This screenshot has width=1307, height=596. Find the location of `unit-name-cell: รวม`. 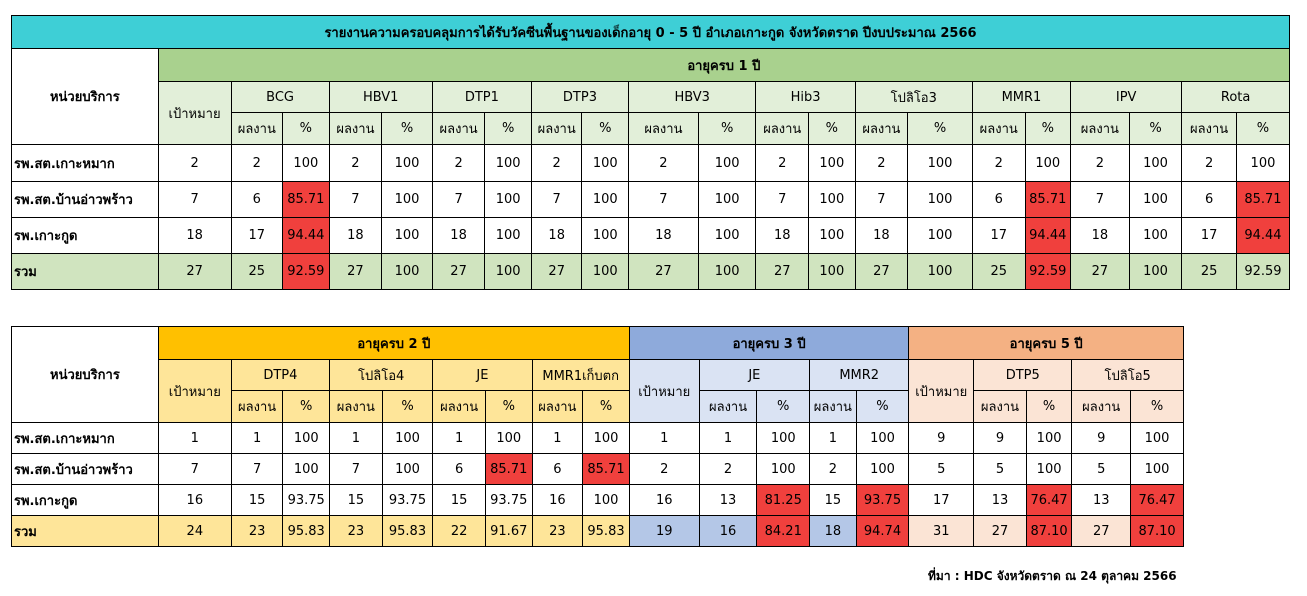

unit-name-cell: รวม is located at coordinates (85, 531).